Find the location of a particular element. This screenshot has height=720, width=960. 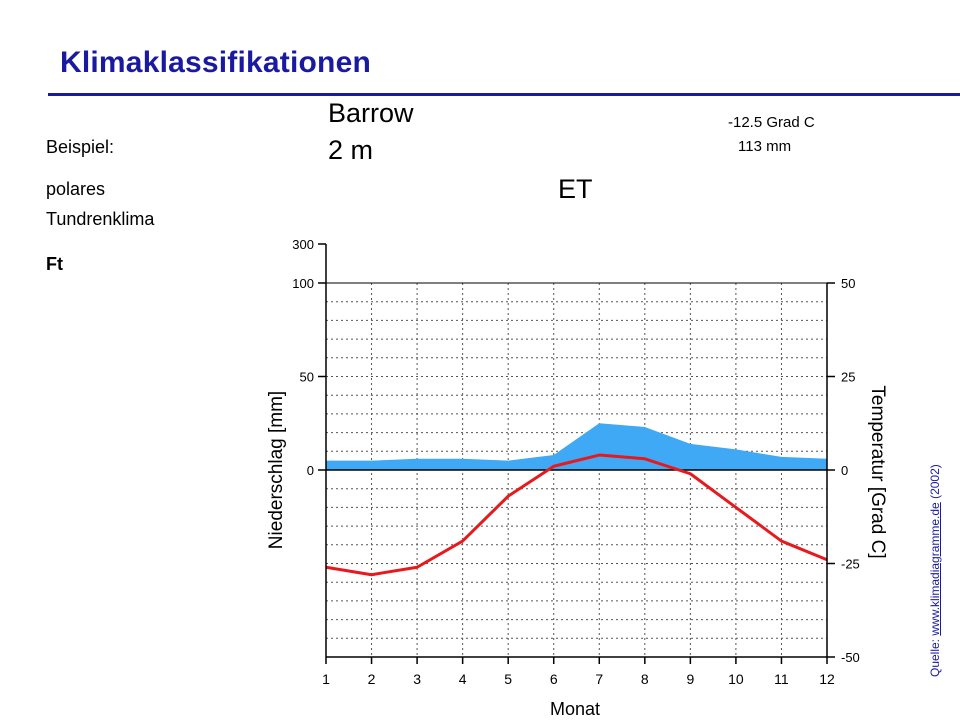

x-axis-label: Monat is located at coordinates (575, 709).